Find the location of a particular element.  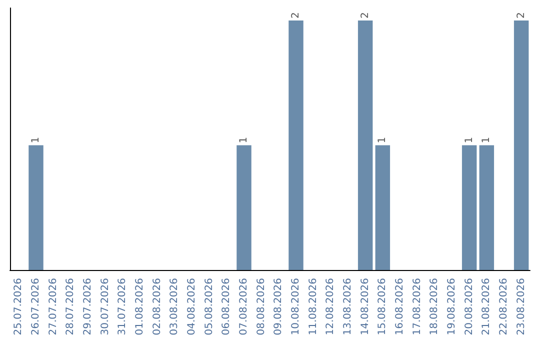

x-tick-label: 25.07.2026 is located at coordinates (18, 307).